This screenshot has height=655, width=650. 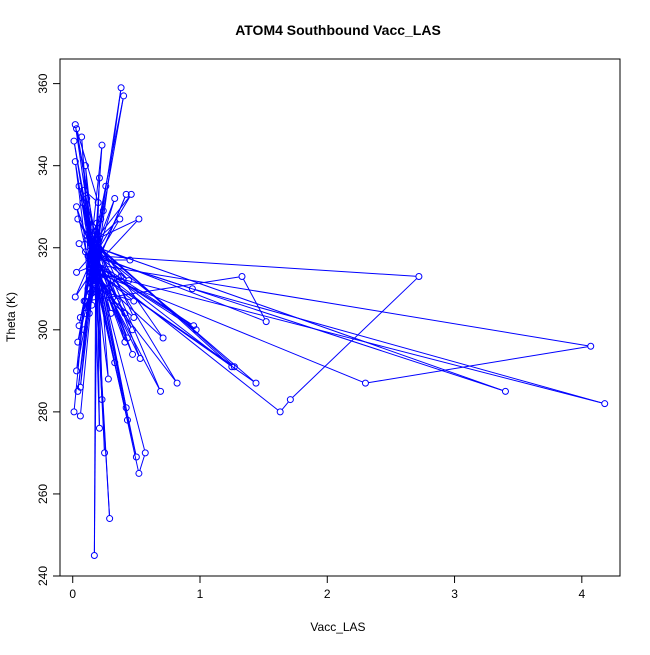 What do you see at coordinates (43, 329) in the screenshot?
I see `y-tick-label: 300` at bounding box center [43, 329].